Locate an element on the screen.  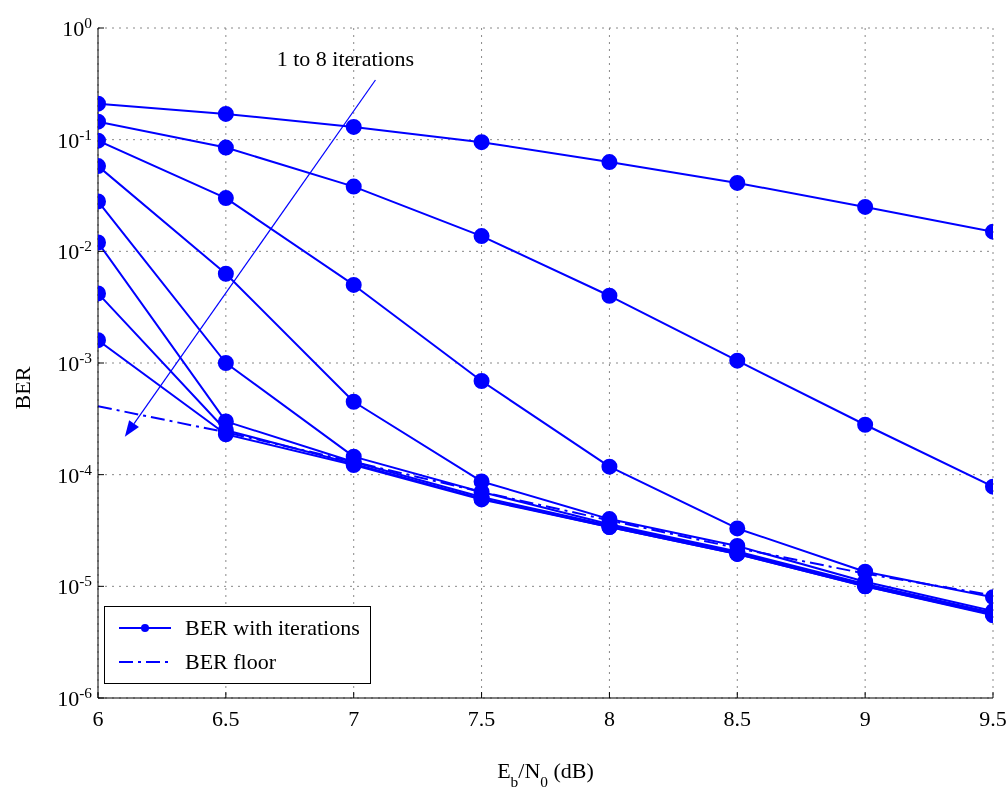
y-tick-label: 10$^{-6}$ is located at coordinates (75, 697).